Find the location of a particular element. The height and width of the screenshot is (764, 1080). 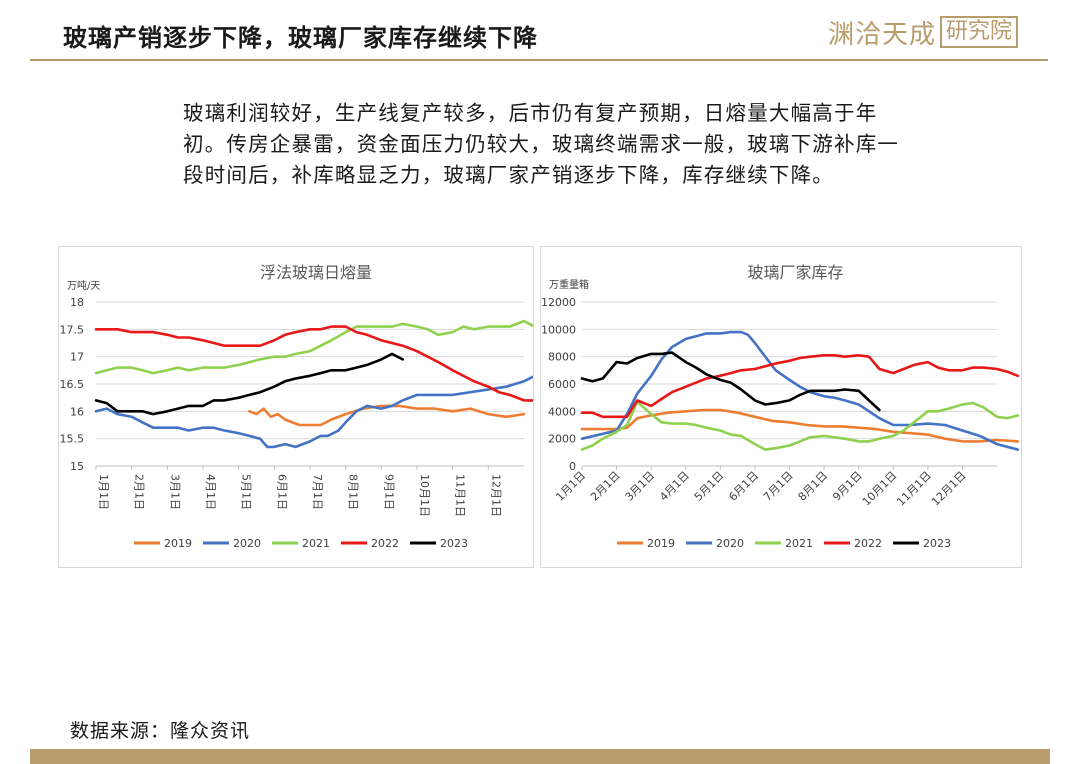

brand-badge: 研究院 is located at coordinates (979, 32).